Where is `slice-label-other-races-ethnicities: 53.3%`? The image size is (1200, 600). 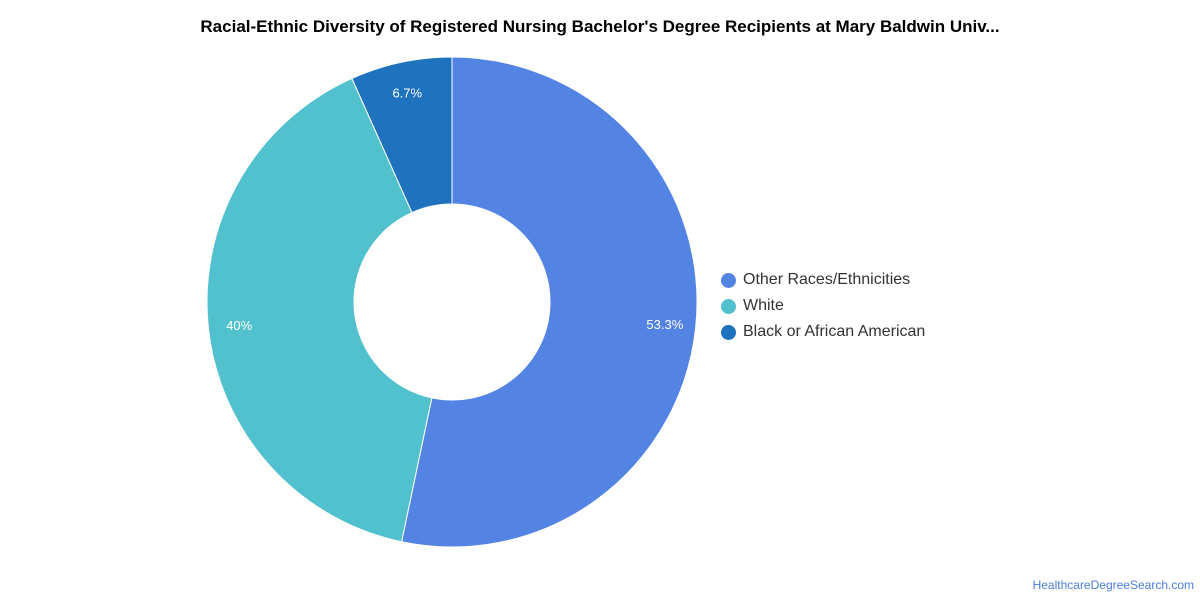
slice-label-other-races-ethnicities: 53.3% is located at coordinates (664, 324).